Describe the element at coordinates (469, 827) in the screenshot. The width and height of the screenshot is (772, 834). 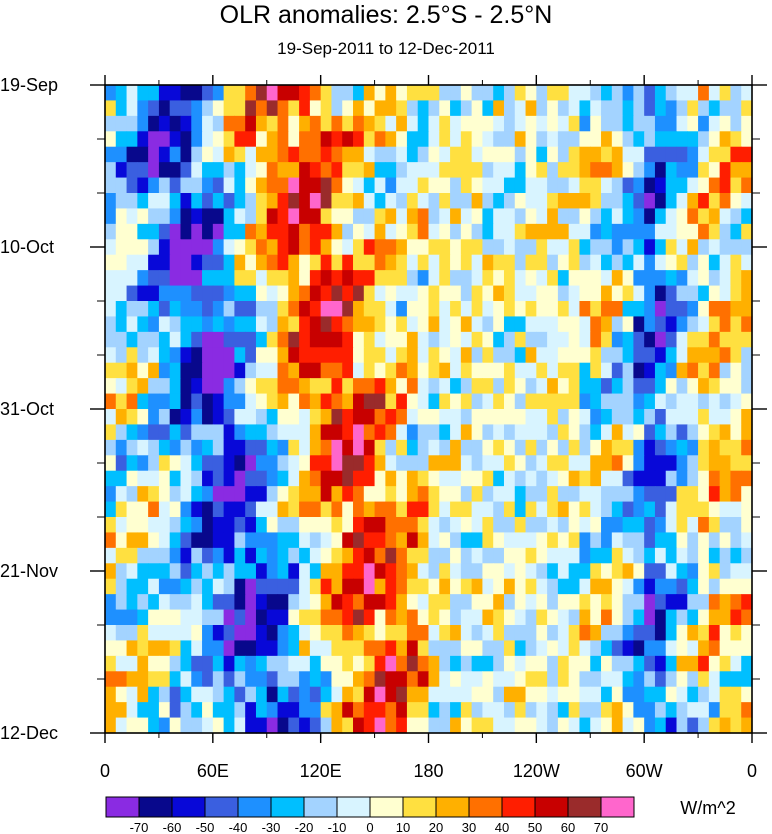
I see `colorbar-label: 30` at that location.